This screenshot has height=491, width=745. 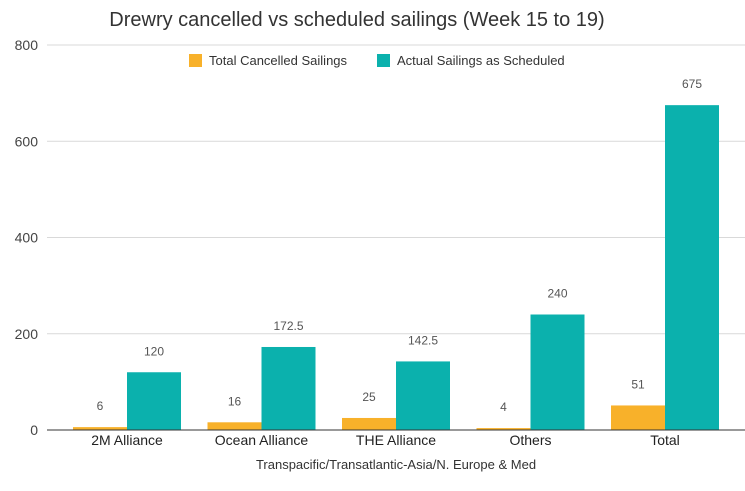 I want to click on legend-label-actual-scheduled: Actual Sailings as Scheduled, so click(x=481, y=60).